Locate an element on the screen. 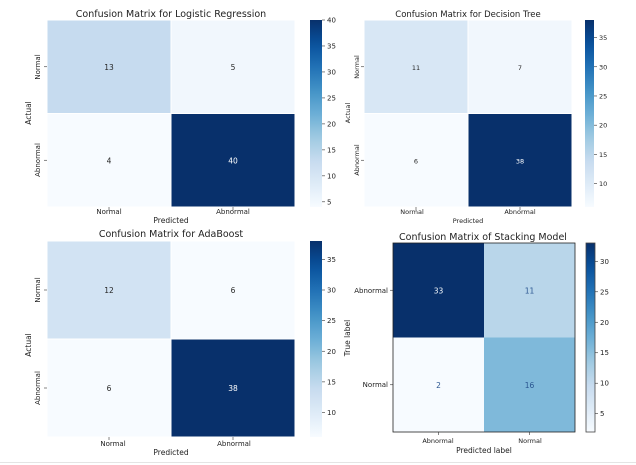  cell-value-label: 7 is located at coordinates (520, 68).